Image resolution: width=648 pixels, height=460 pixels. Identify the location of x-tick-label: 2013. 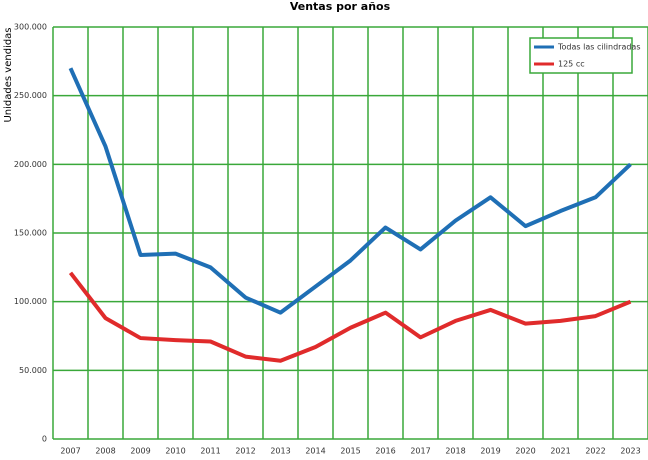
(280, 451).